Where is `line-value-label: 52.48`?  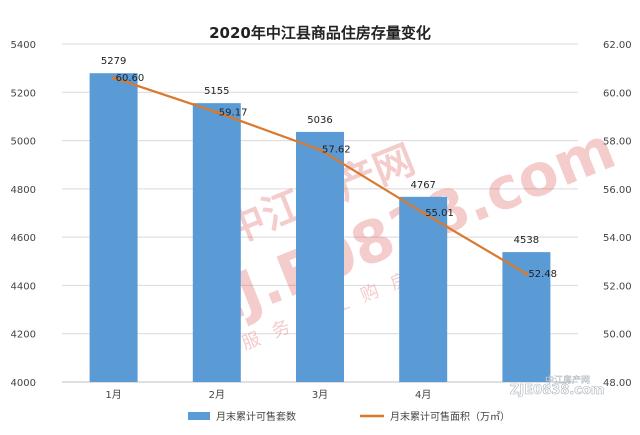 line-value-label: 52.48 is located at coordinates (542, 274).